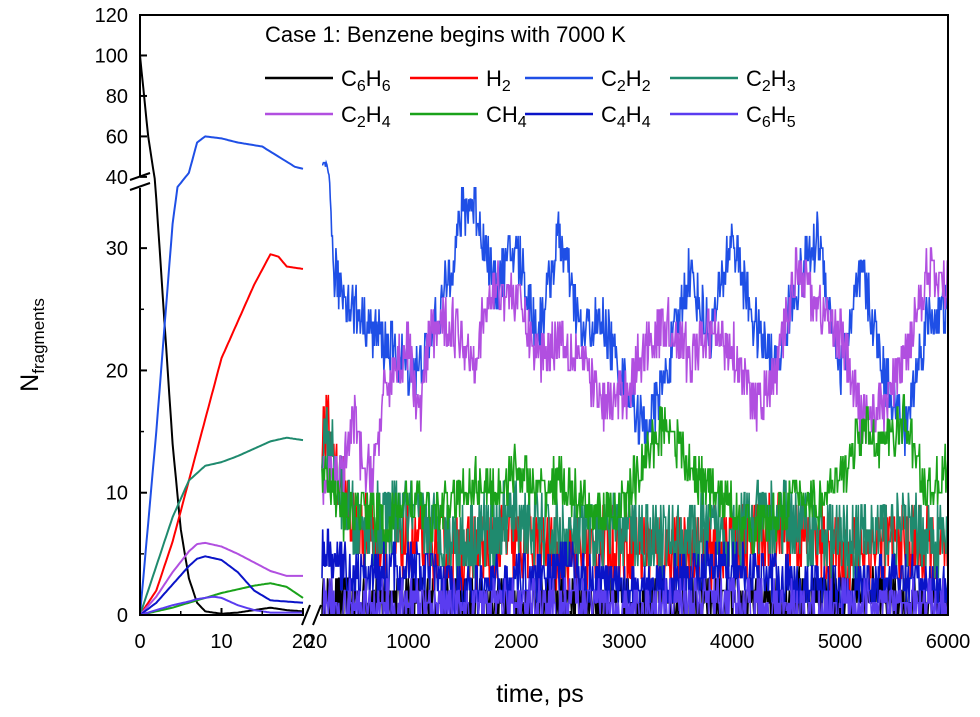 Image resolution: width=980 pixels, height=717 pixels. Describe the element at coordinates (122, 616) in the screenshot. I see `y-tick-label: 0` at that location.